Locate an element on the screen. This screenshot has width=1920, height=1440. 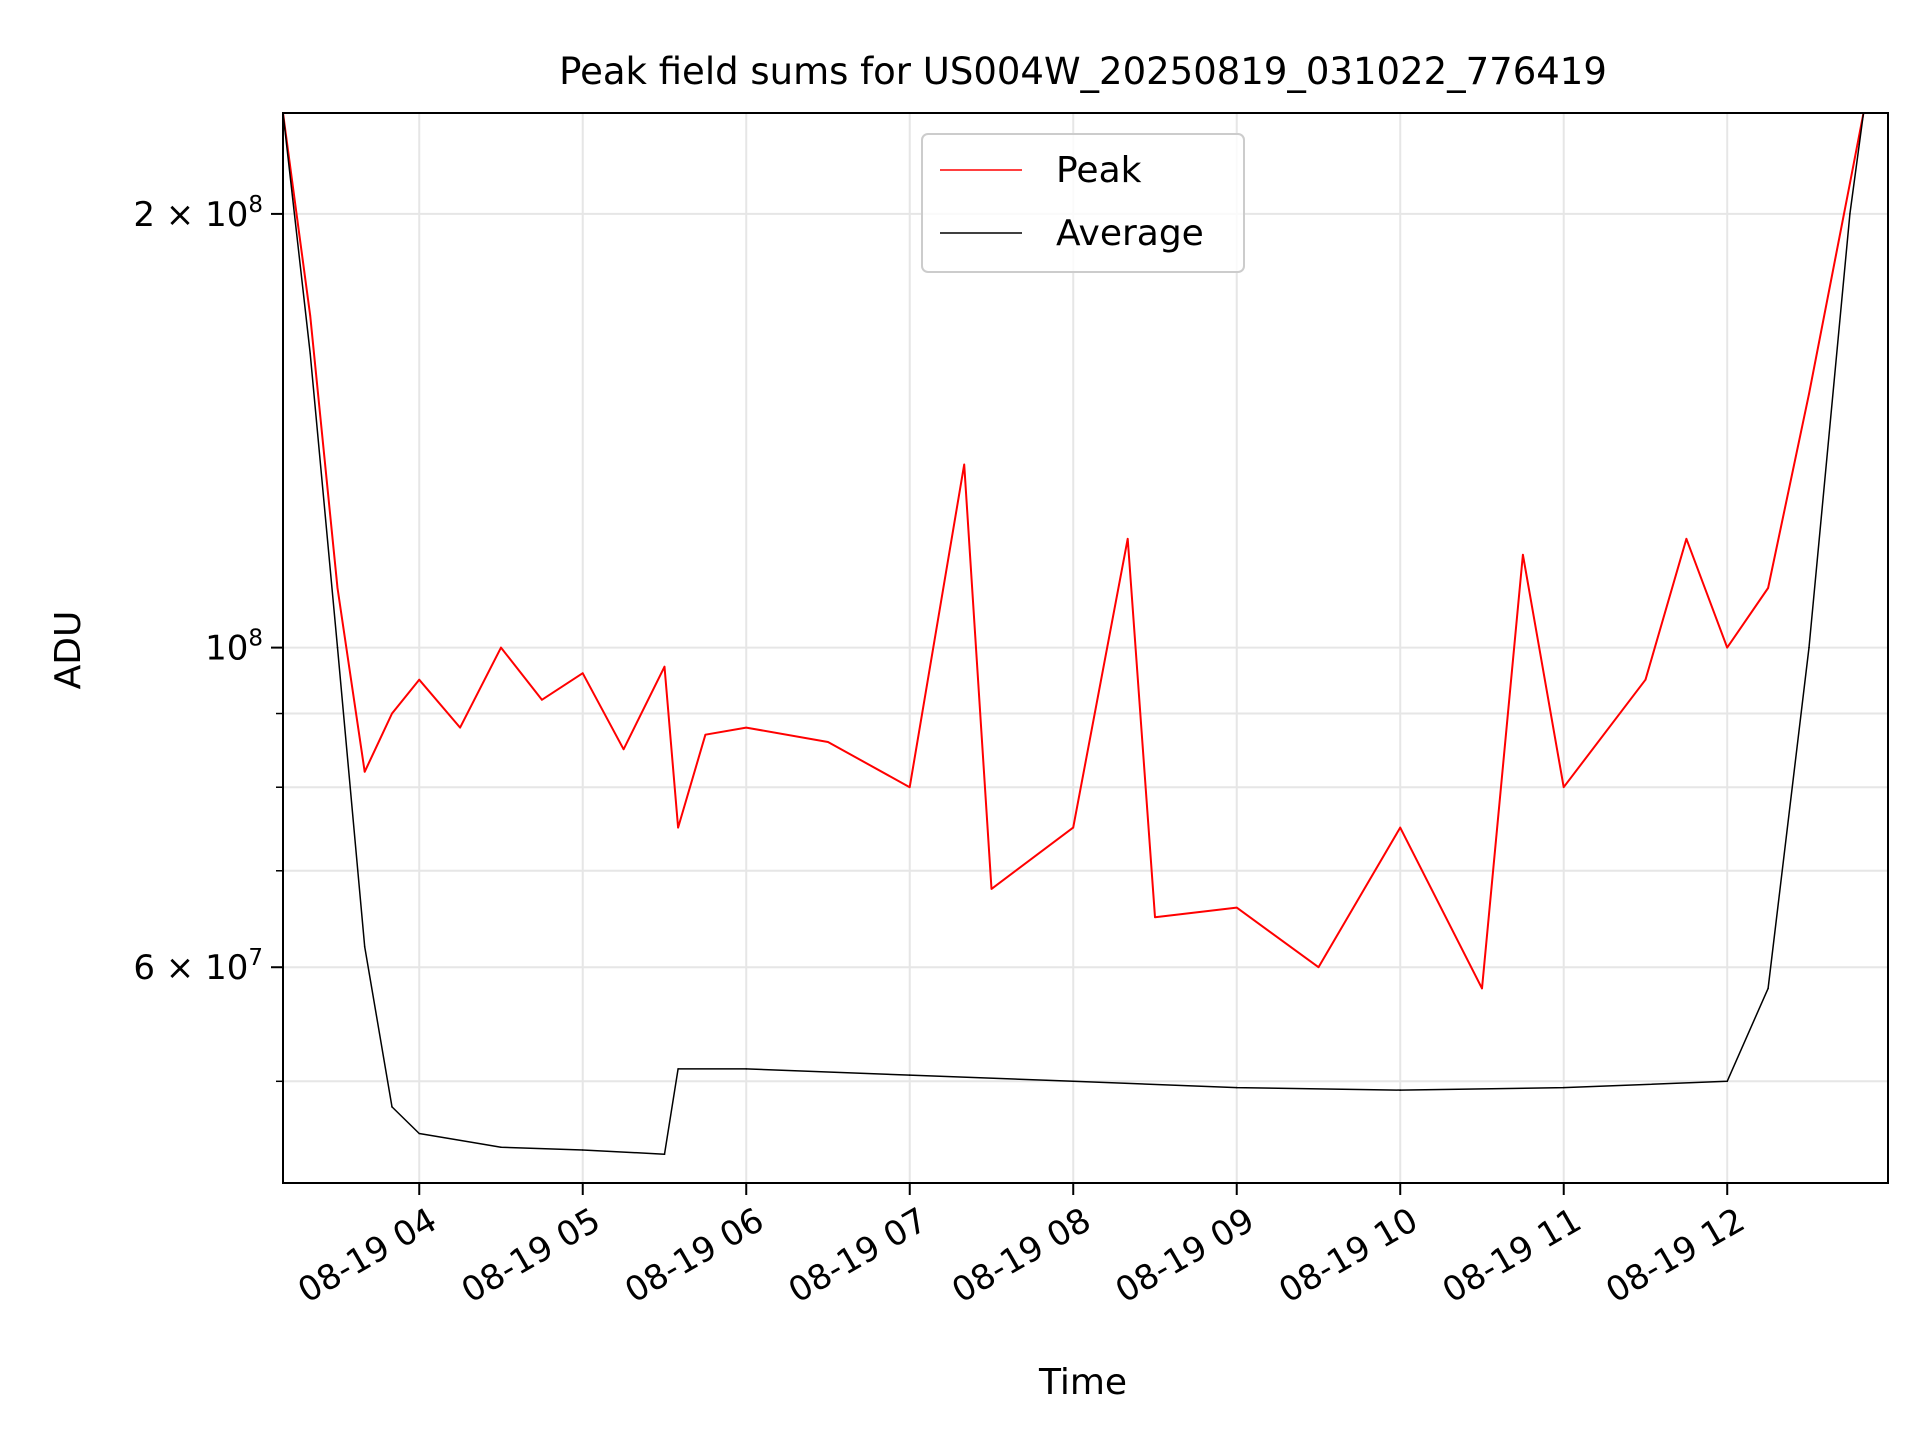
x-axis-label: Time is located at coordinates (1082, 1382).